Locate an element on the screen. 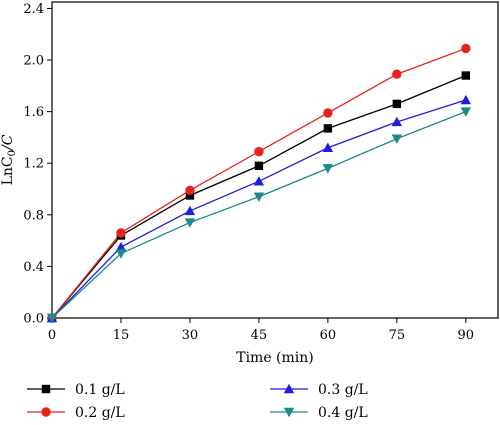 The height and width of the screenshot is (425, 500). y-axis-title-main: LnC is located at coordinates (8, 170).